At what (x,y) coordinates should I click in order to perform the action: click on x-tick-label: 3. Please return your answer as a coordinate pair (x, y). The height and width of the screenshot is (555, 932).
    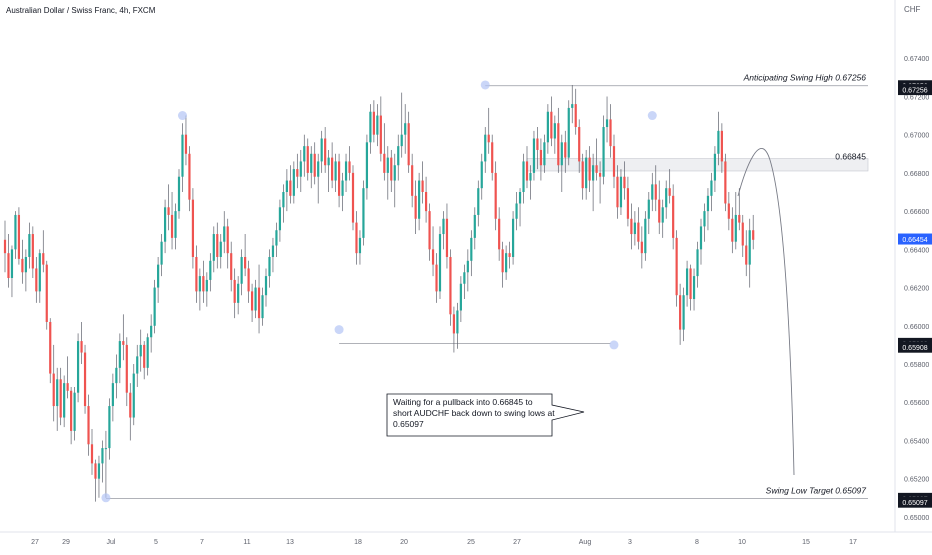
    Looking at the image, I should click on (630, 542).